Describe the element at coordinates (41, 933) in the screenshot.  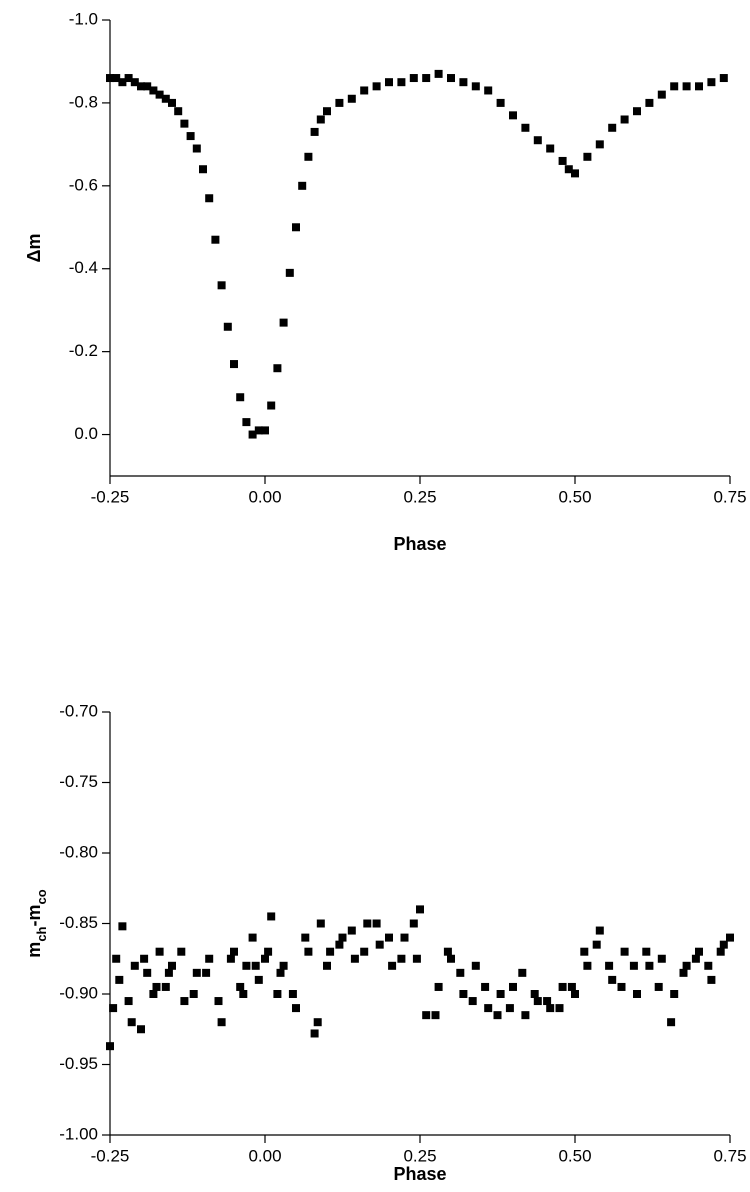
I see `y-axis-label-part: ch` at that location.